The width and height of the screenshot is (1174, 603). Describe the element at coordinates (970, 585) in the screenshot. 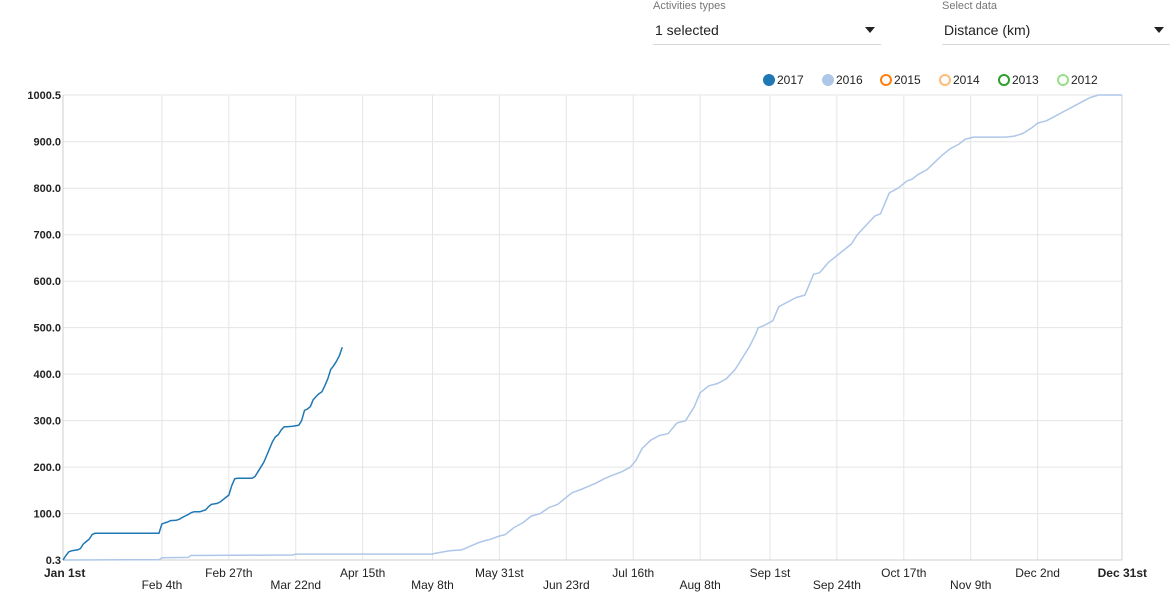

I see `x-tick-label: Nov 9th` at that location.